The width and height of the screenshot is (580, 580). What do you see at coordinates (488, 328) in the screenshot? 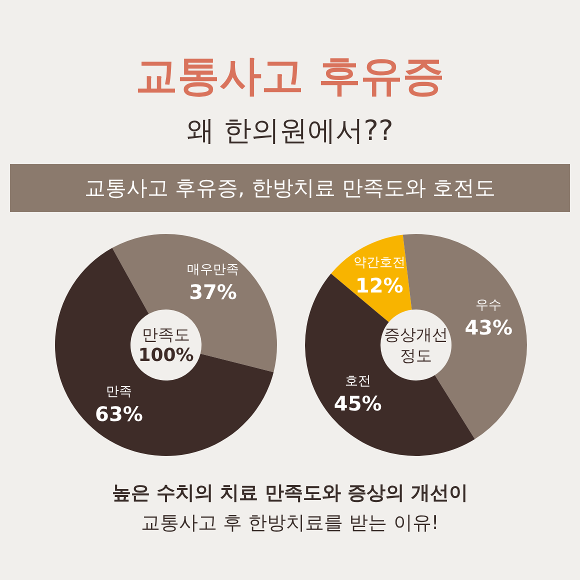
I see `data-label: 43%` at bounding box center [488, 328].